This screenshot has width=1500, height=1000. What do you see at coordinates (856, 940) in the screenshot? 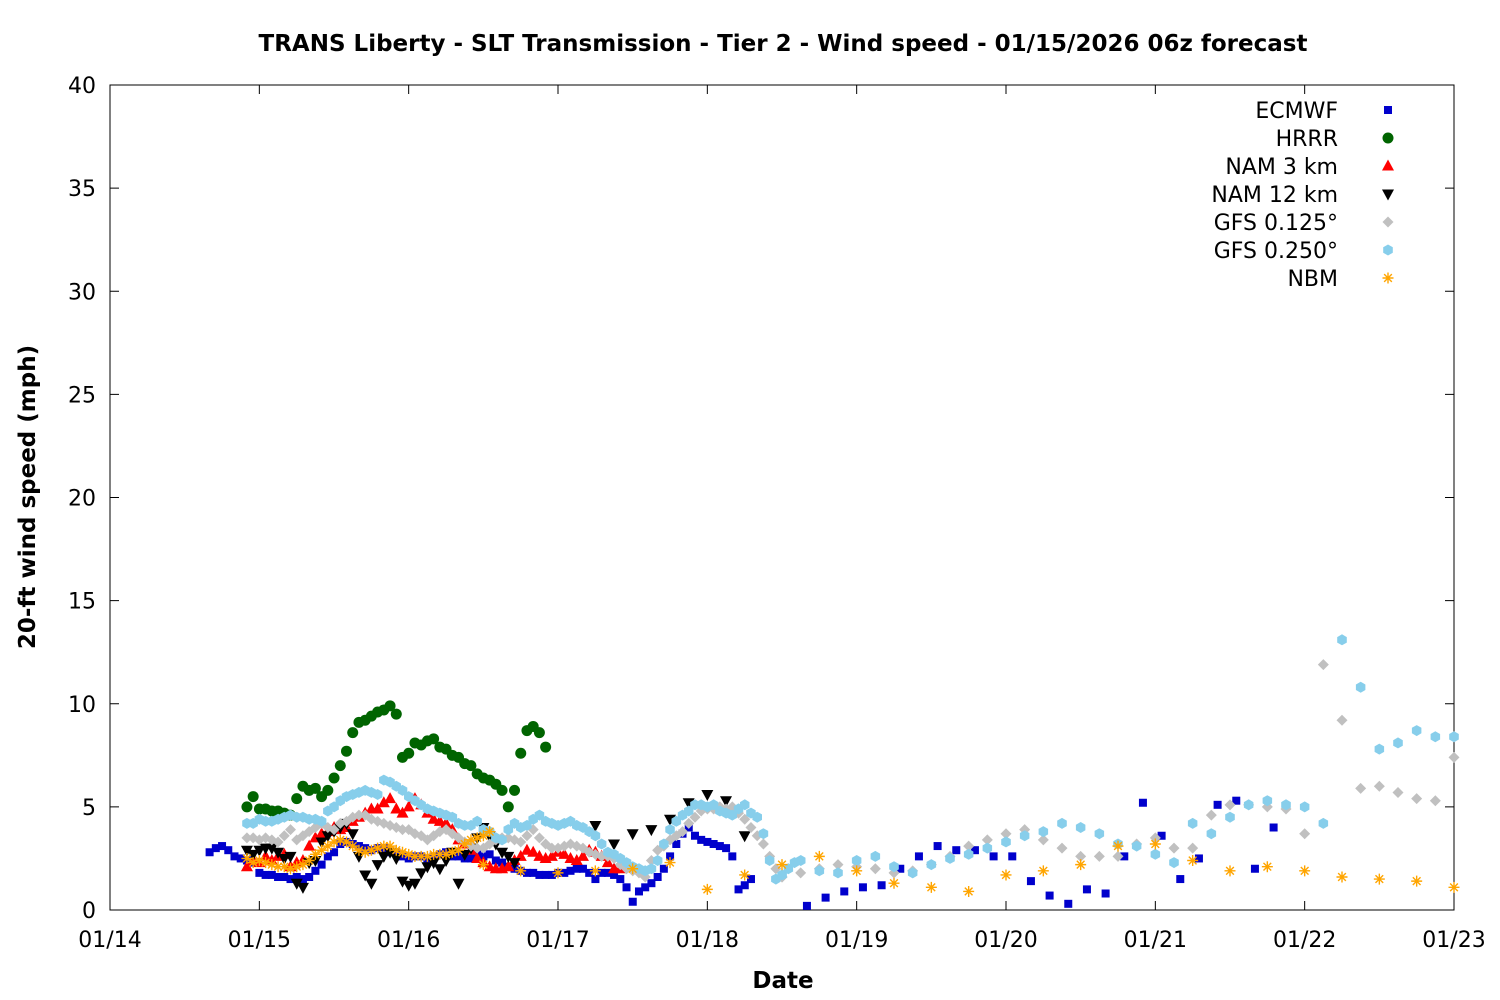
I see `x-tick-label: 01/19` at bounding box center [856, 940].